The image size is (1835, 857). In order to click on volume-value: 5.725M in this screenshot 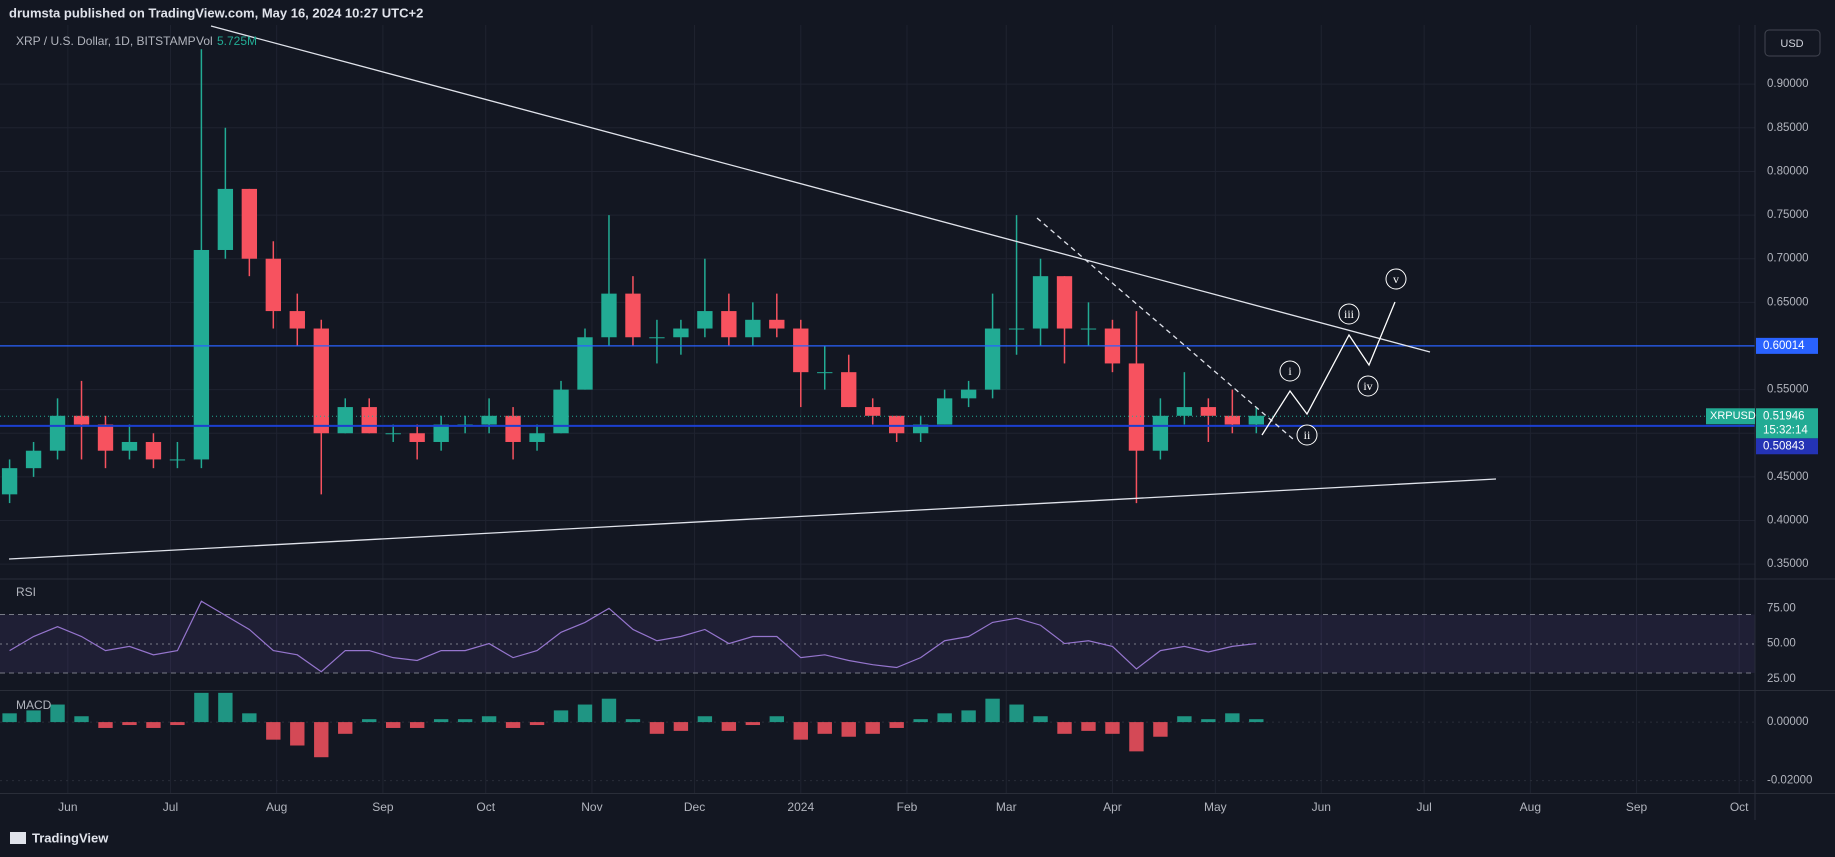, I will do `click(237, 41)`.